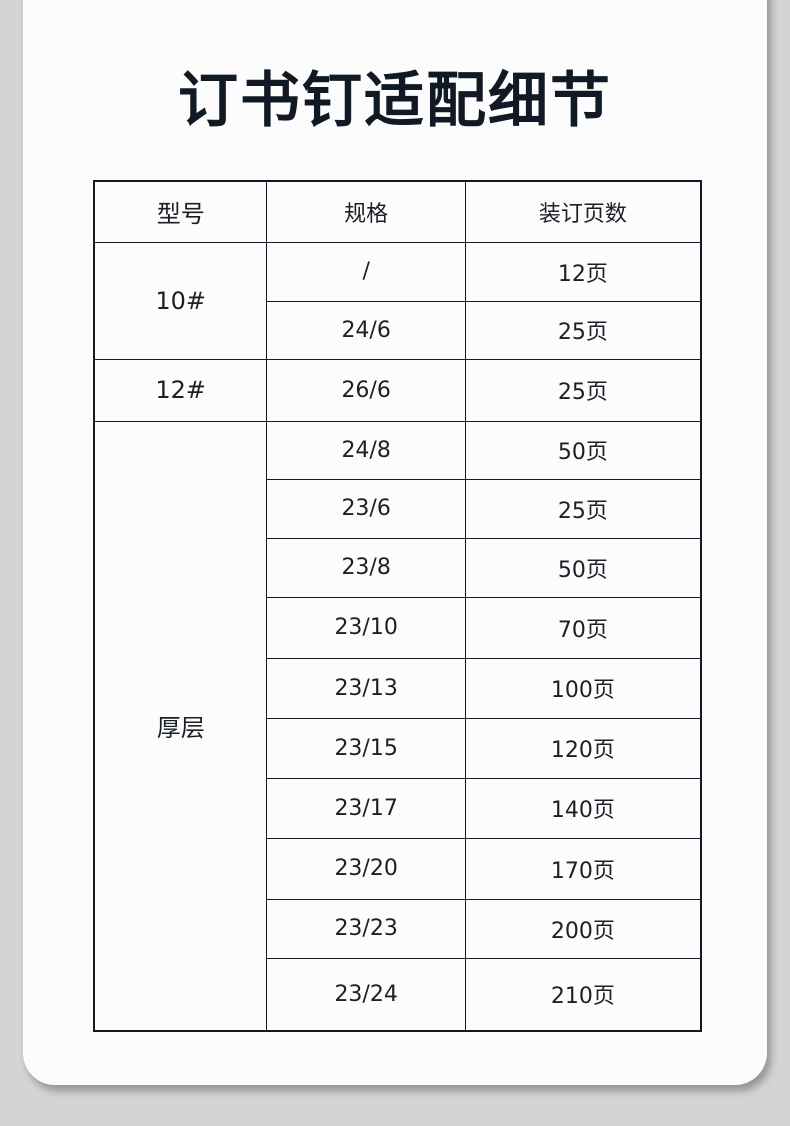 The image size is (790, 1126). What do you see at coordinates (366, 271) in the screenshot?
I see `spec-cell: /` at bounding box center [366, 271].